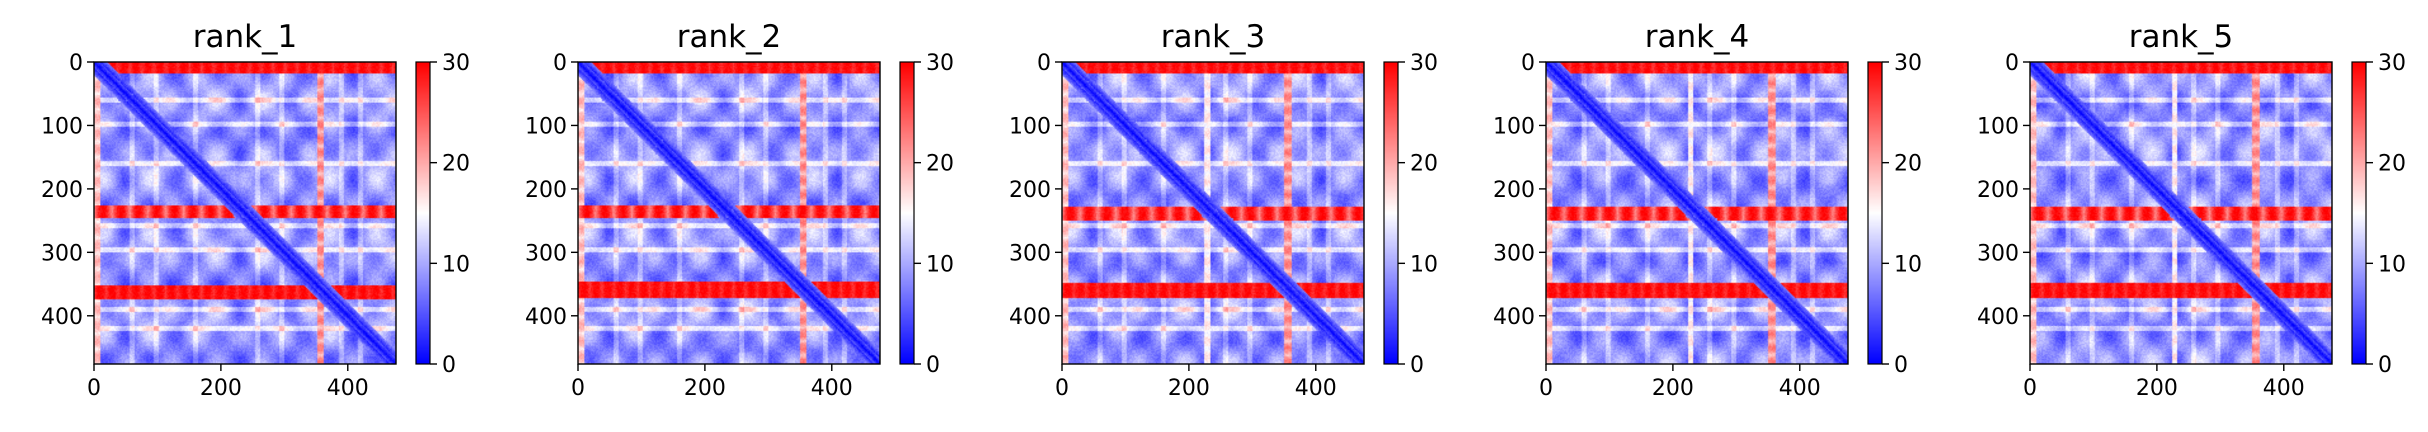  What do you see at coordinates (729, 37) in the screenshot?
I see `panel-title: rank_2` at bounding box center [729, 37].